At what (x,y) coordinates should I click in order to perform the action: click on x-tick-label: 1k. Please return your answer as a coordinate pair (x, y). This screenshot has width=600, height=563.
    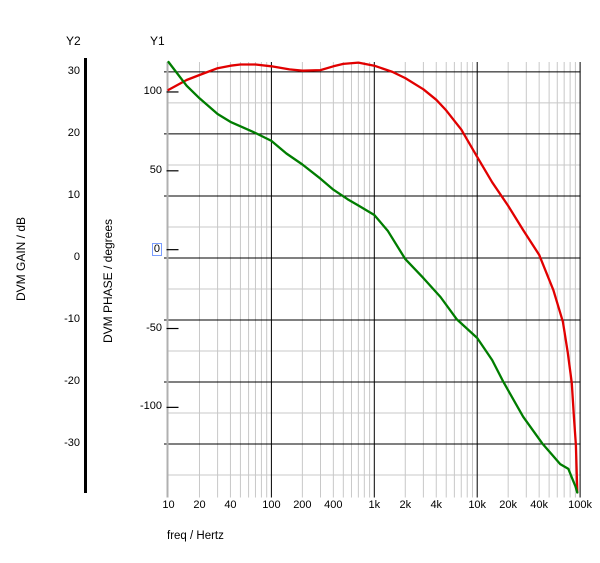
    Looking at the image, I should click on (374, 505).